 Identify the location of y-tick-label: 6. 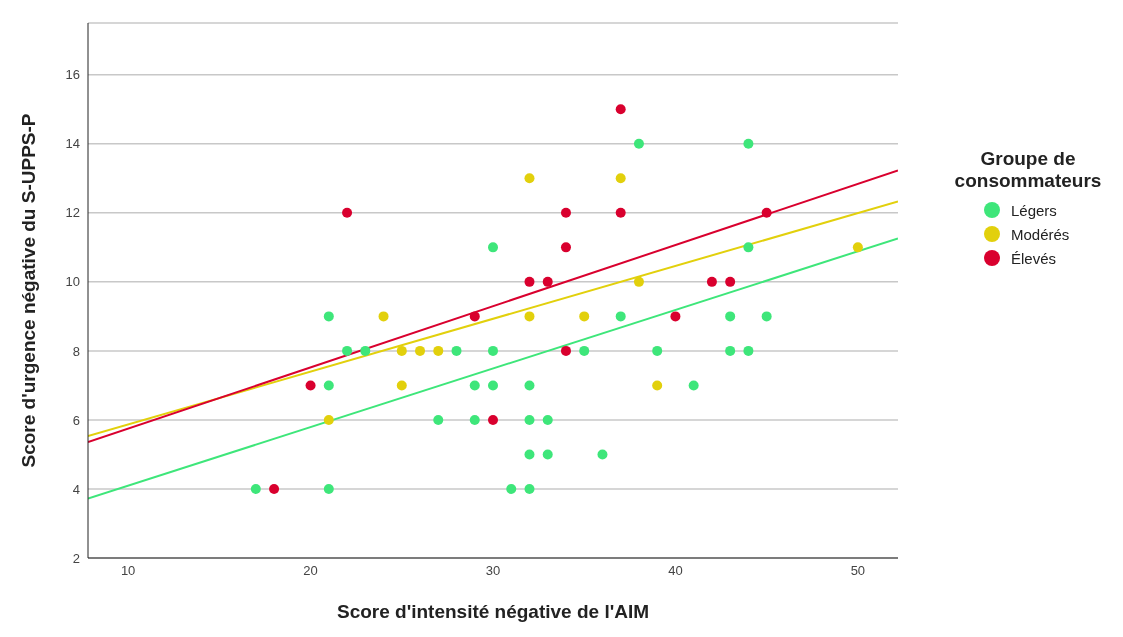
(76, 420).